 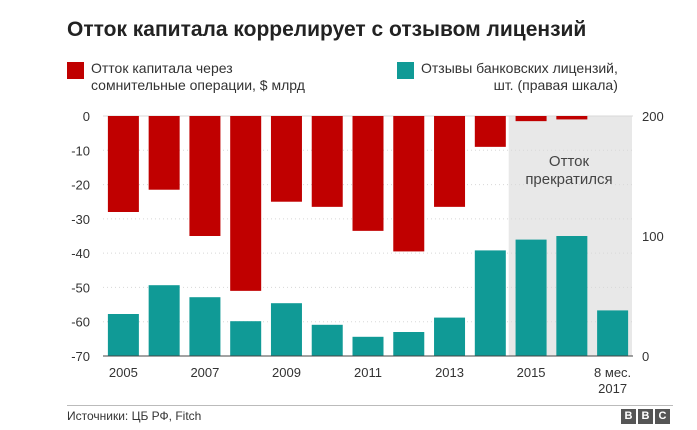 What do you see at coordinates (80, 253) in the screenshot?
I see `left-axis-tick-label: -40` at bounding box center [80, 253].